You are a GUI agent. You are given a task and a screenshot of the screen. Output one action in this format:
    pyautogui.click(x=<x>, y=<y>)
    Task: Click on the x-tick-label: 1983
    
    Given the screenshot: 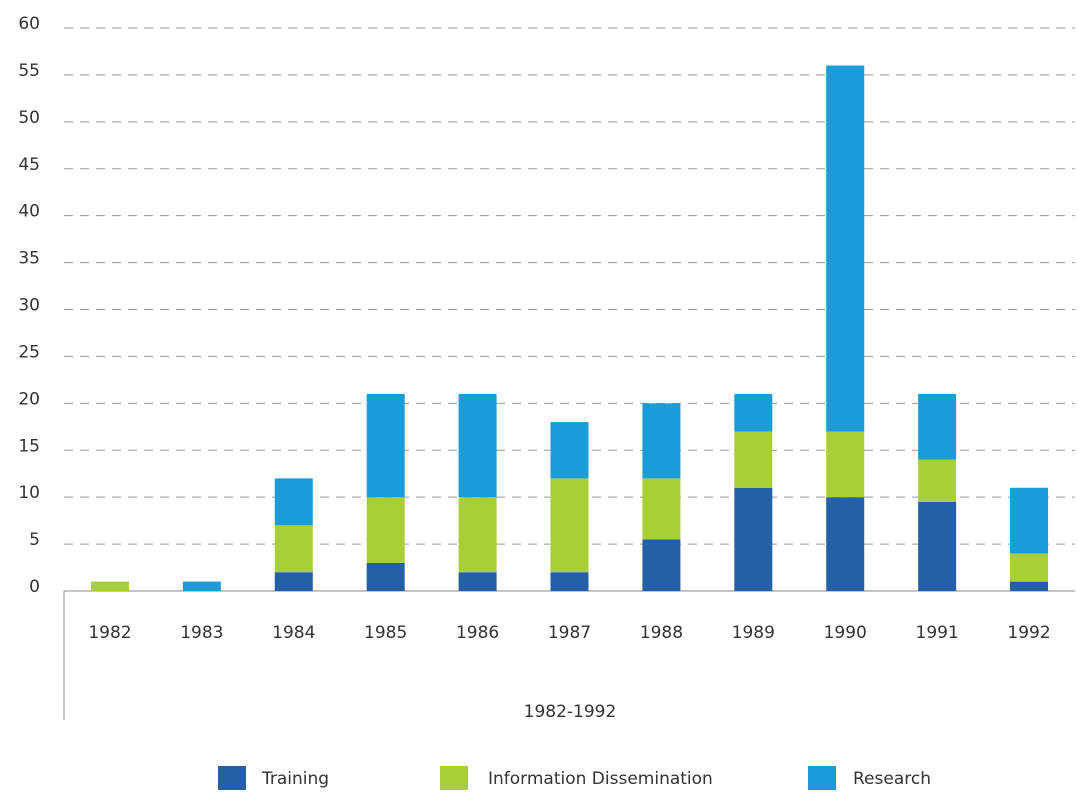 What is the action you would take?
    pyautogui.click(x=201, y=633)
    